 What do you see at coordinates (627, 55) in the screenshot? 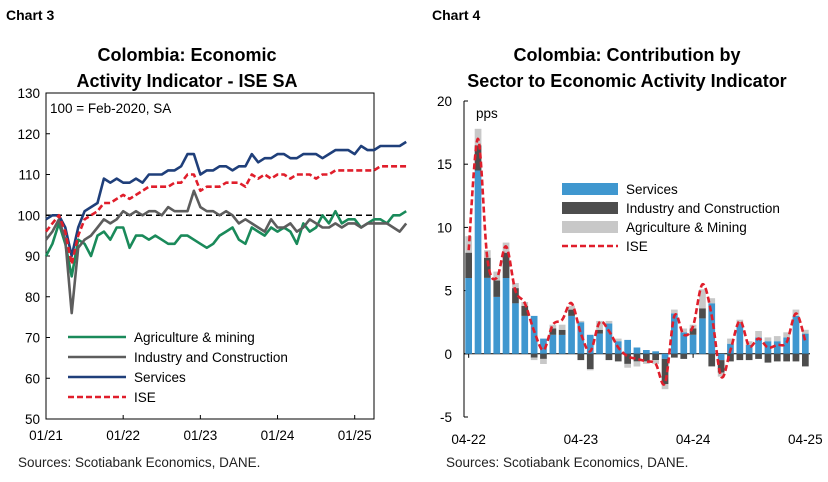
I see `chart-title-line-1: Colombia: Contribution by` at bounding box center [627, 55].